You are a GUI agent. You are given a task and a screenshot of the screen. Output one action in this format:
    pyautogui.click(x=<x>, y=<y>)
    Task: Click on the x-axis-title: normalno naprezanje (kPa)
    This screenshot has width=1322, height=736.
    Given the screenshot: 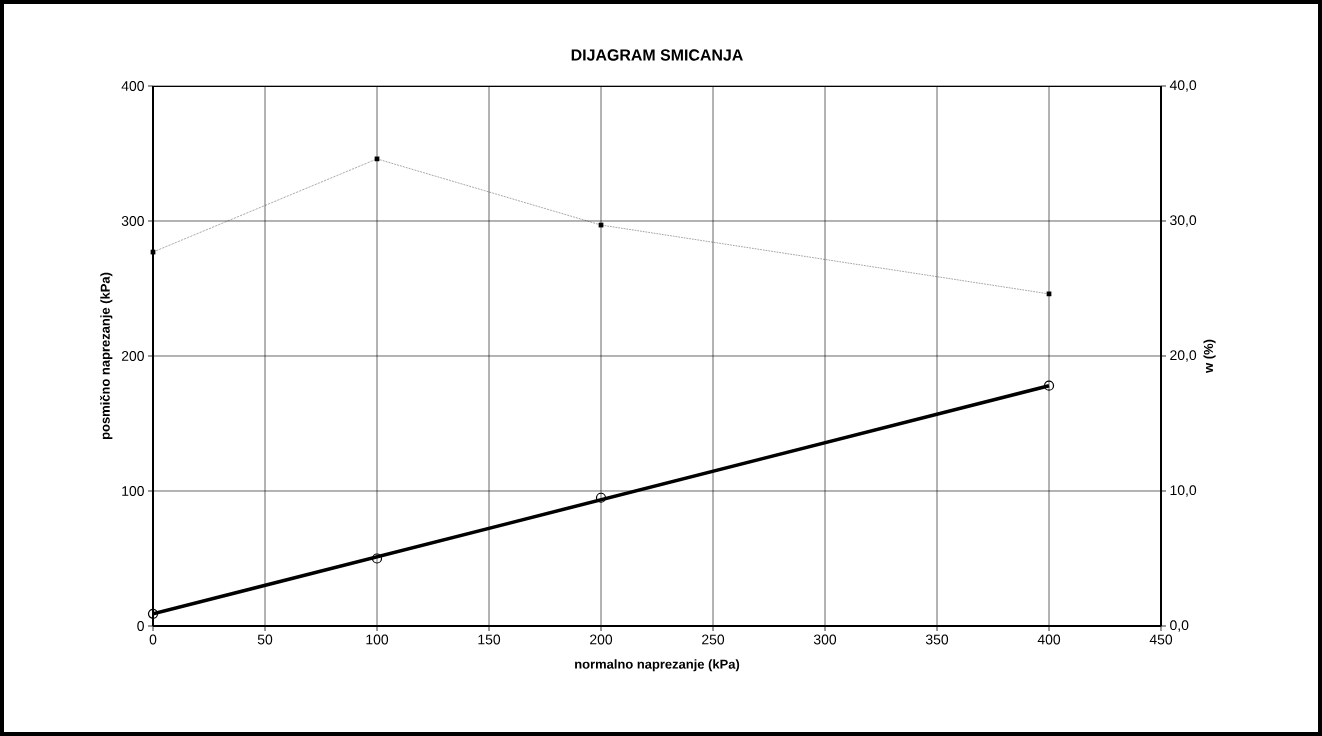 What is the action you would take?
    pyautogui.click(x=657, y=665)
    